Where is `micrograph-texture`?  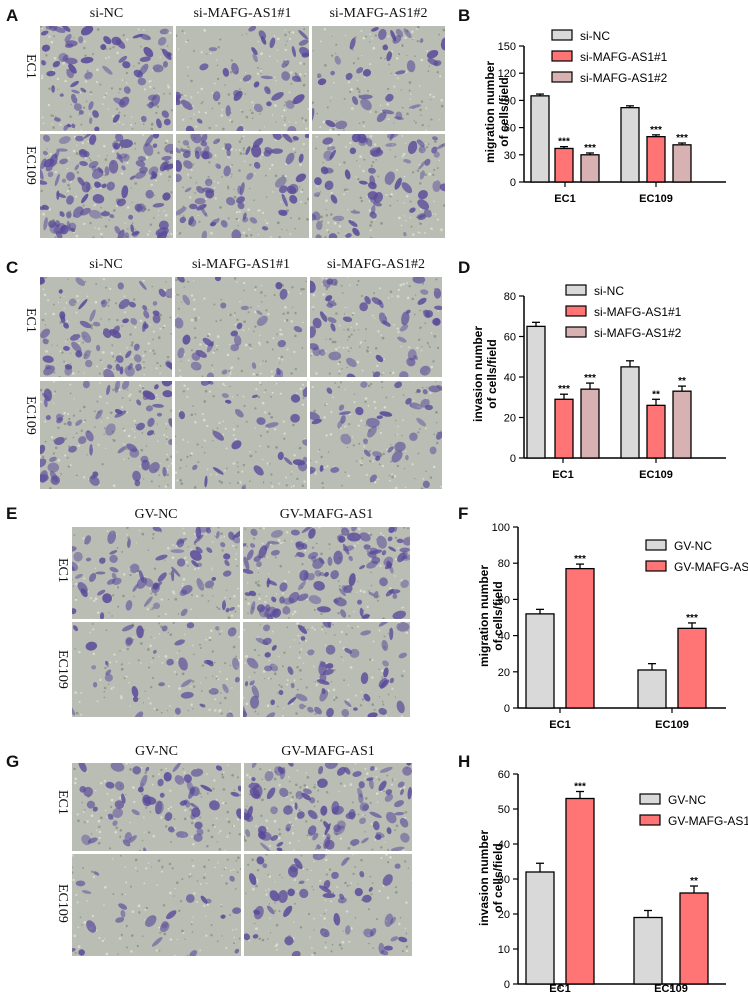
micrograph-texture is located at coordinates (158, 807).